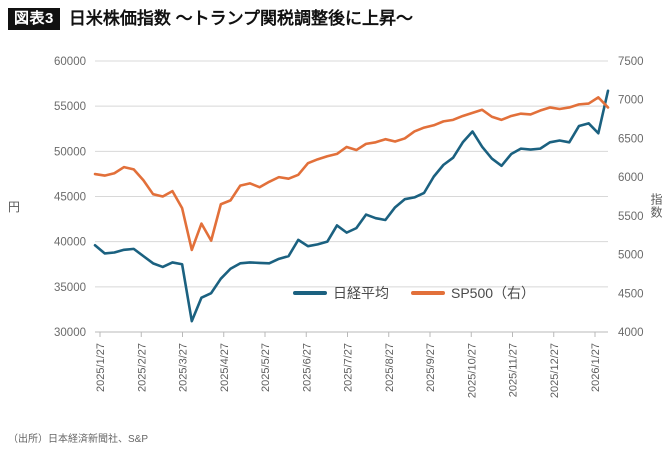 The width and height of the screenshot is (670, 451). What do you see at coordinates (631, 62) in the screenshot?
I see `y-axis-tick-right: 7500` at bounding box center [631, 62].